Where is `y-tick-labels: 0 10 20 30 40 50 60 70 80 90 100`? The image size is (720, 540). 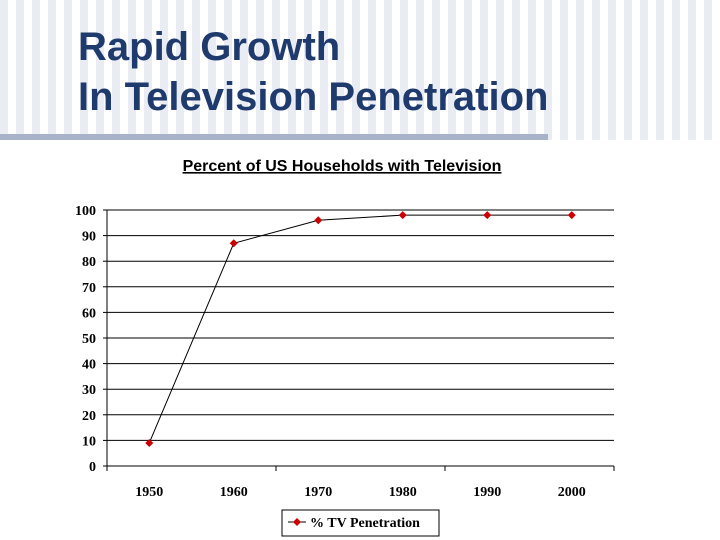
y-tick-labels: 0 10 20 30 40 50 60 70 80 90 100 is located at coordinates (85, 339).